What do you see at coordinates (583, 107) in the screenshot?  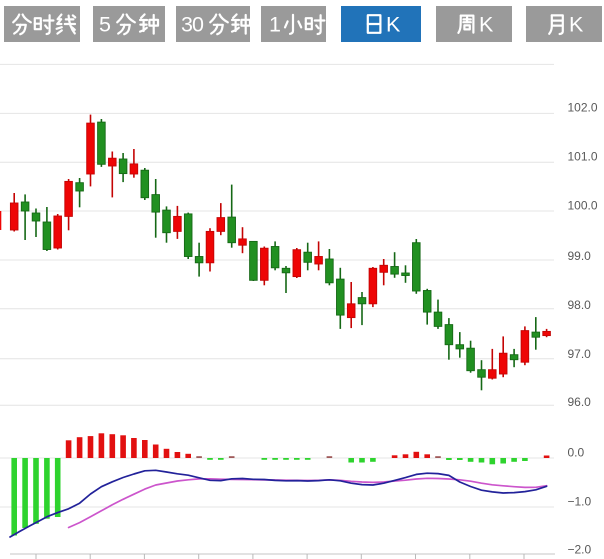 I see `svg-text: 102.0` at bounding box center [583, 107].